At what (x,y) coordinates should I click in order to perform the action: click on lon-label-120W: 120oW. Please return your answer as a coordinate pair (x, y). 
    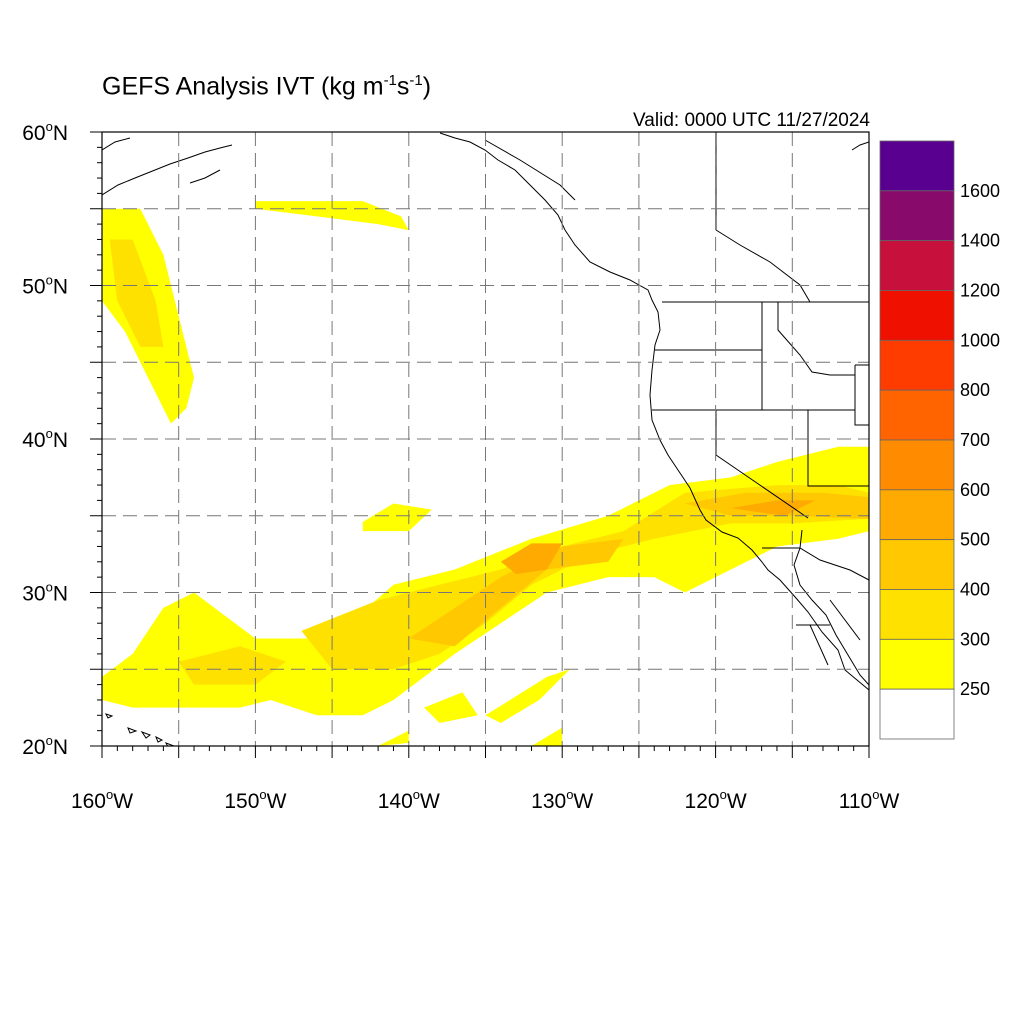
    Looking at the image, I should click on (716, 800).